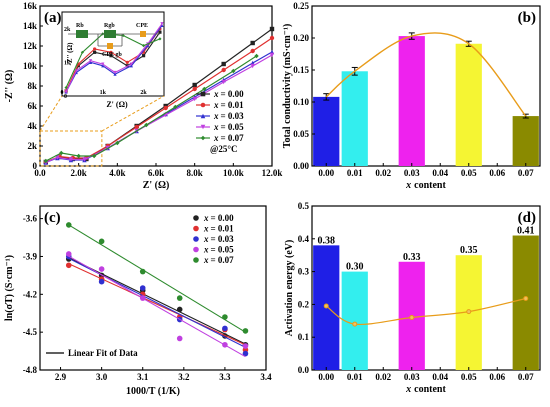  What do you see at coordinates (355, 173) in the screenshot?
I see `panel-b-xtick-label: 0.01` at bounding box center [355, 173].